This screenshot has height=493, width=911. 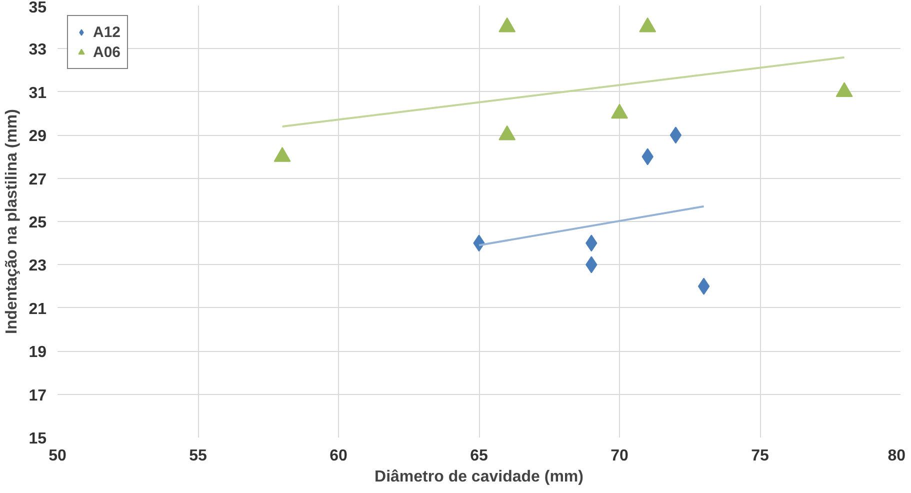 I want to click on y-tick-label: 27, so click(x=37, y=179).